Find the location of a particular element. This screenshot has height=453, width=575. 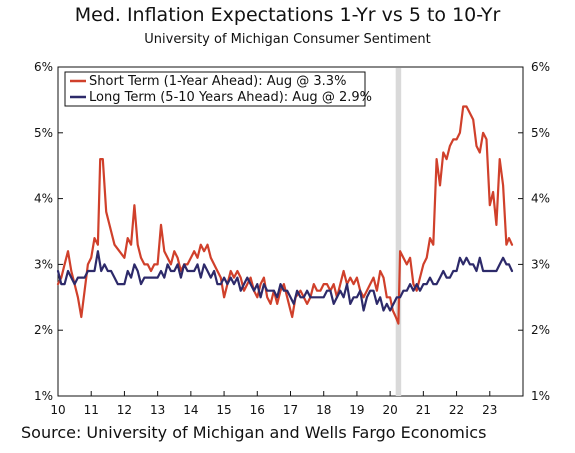

y-tick-label-right: 5% is located at coordinates (540, 133).